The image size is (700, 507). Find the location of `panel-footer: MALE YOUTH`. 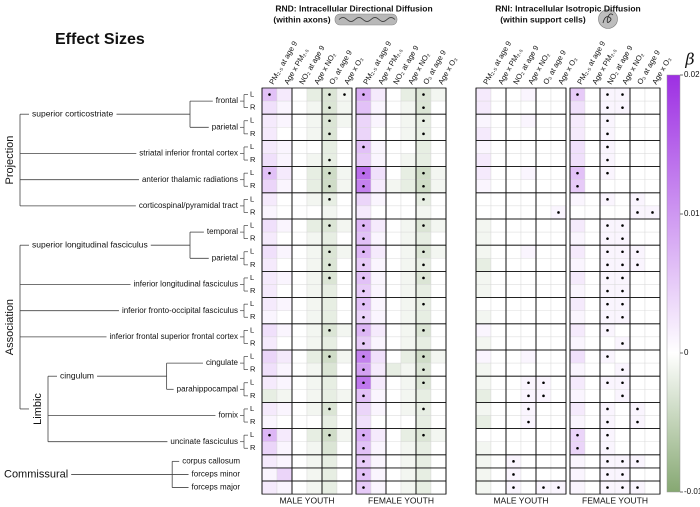

panel-footer: MALE YOUTH is located at coordinates (306, 500).